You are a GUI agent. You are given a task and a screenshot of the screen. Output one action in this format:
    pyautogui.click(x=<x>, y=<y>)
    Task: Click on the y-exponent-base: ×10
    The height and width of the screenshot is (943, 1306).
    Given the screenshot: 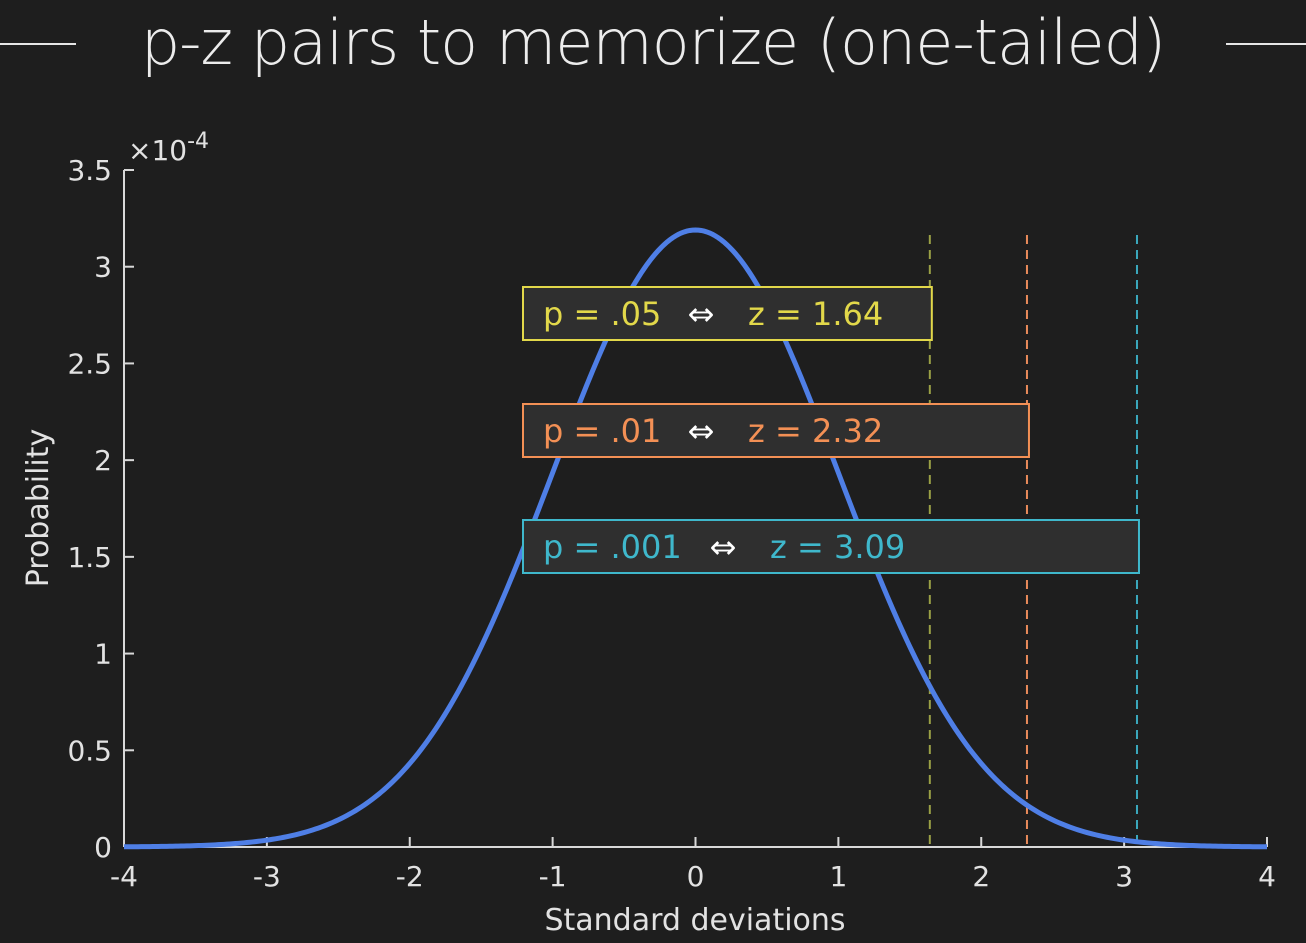 What is the action you would take?
    pyautogui.click(x=157, y=150)
    